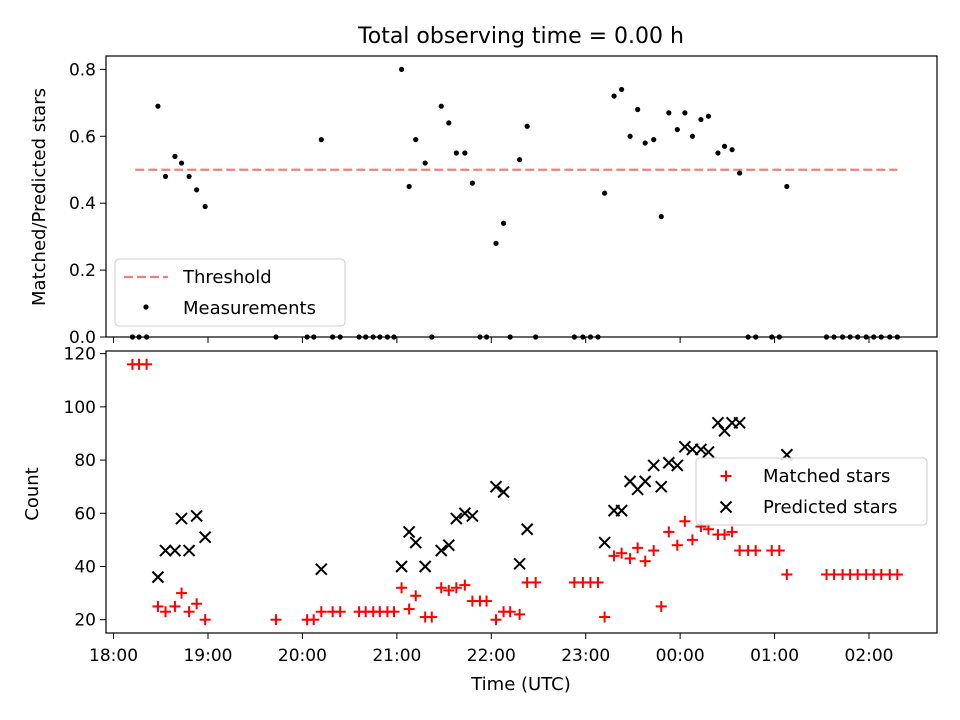 The width and height of the screenshot is (960, 720). What do you see at coordinates (82, 338) in the screenshot?
I see `top-y-tick-label: 0.0` at bounding box center [82, 338].